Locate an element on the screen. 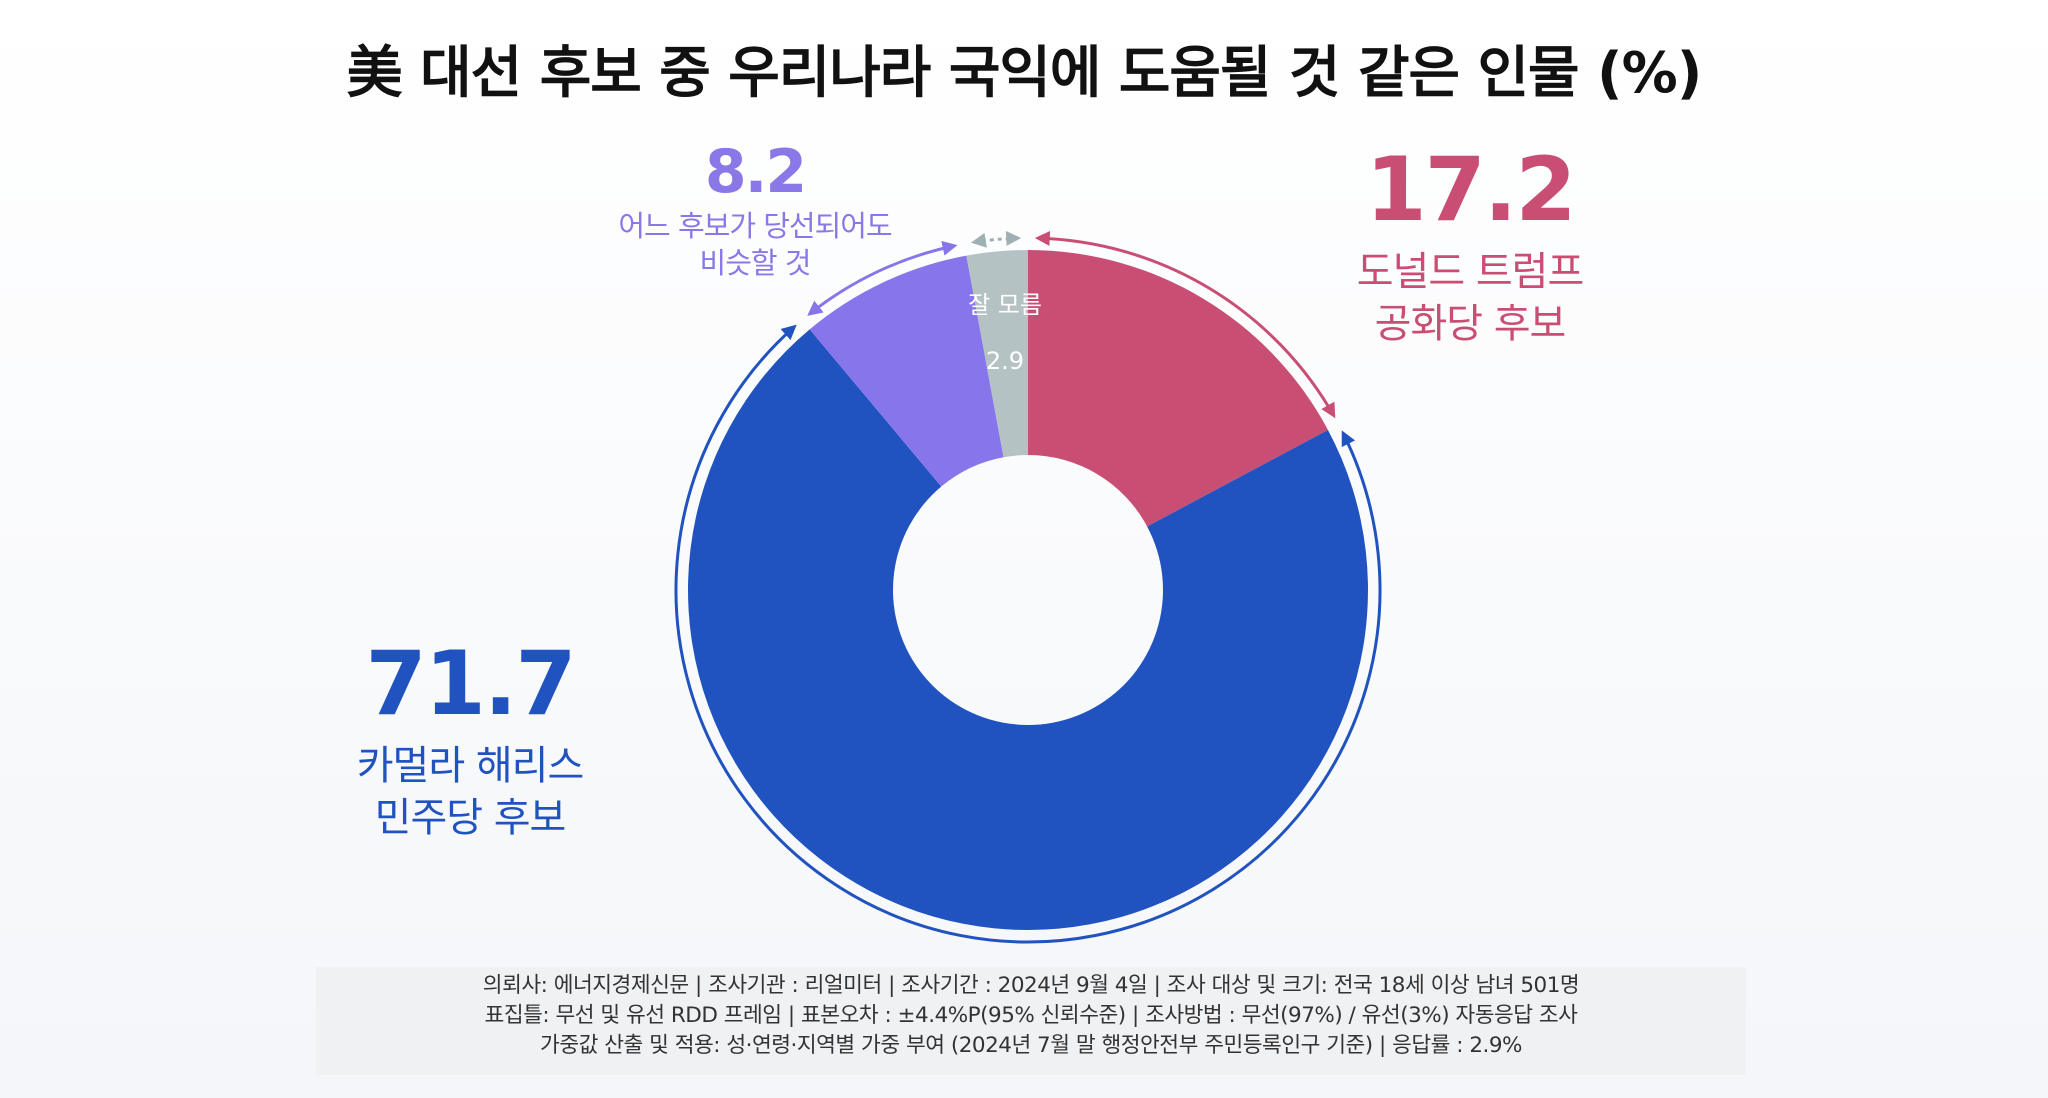 The height and width of the screenshot is (1098, 2048). label-harris: 71.7 카멀라 해리스 민주당 후보 is located at coordinates (470, 742).